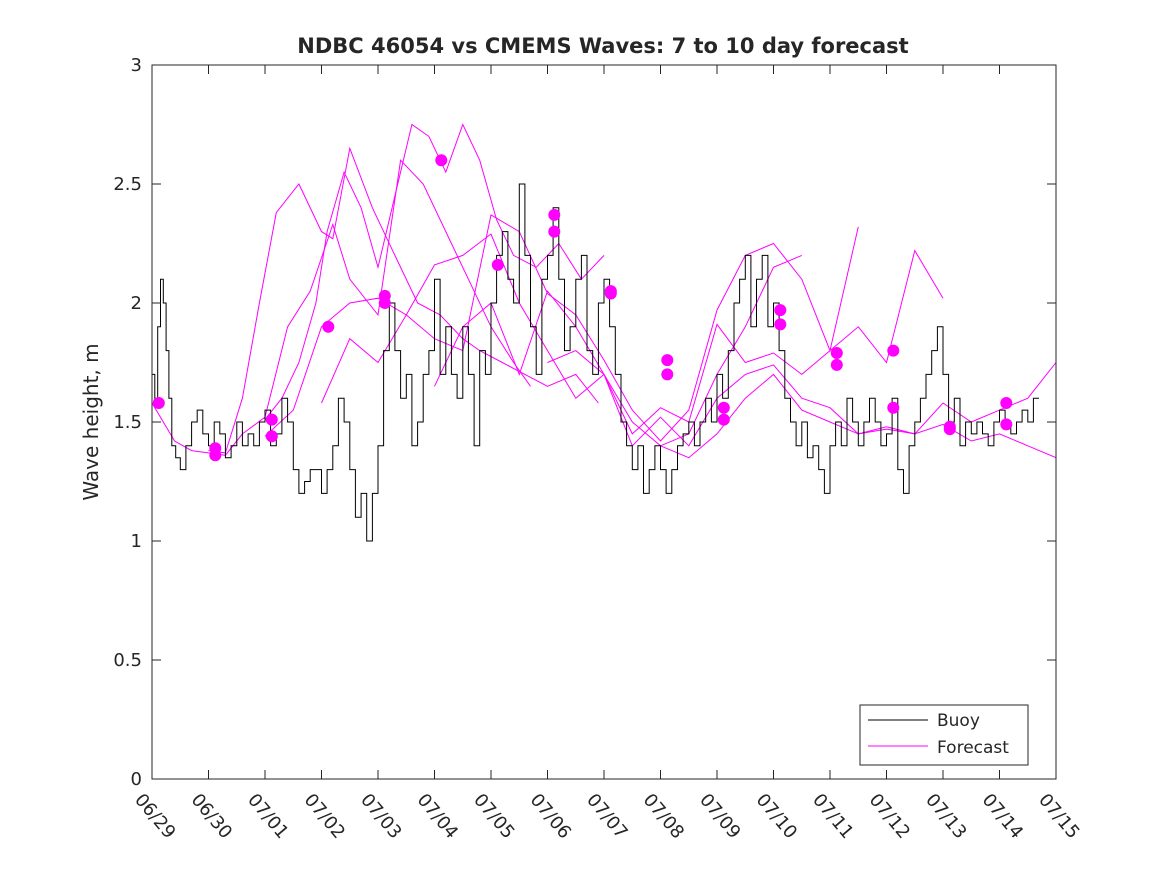 The image size is (1167, 875). I want to click on legend-box, so click(944, 735).